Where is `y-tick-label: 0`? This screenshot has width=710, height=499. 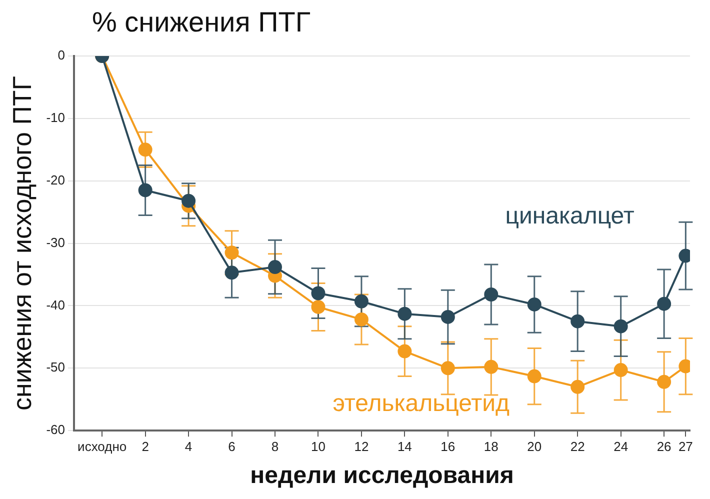
y-tick-label: 0 is located at coordinates (61, 55).